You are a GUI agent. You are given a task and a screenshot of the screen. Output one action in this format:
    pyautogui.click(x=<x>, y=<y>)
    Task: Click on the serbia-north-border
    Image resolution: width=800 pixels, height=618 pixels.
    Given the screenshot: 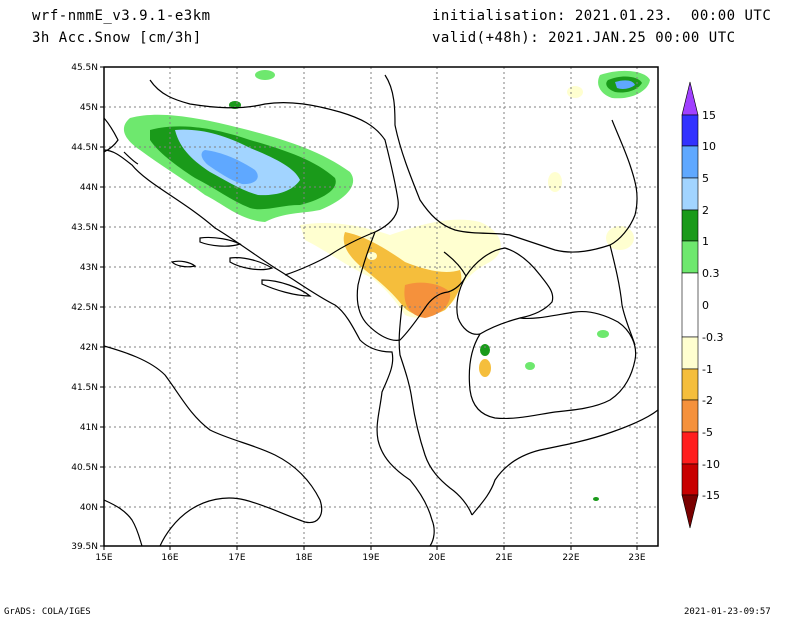 What is the action you would take?
    pyautogui.click(x=511, y=163)
    